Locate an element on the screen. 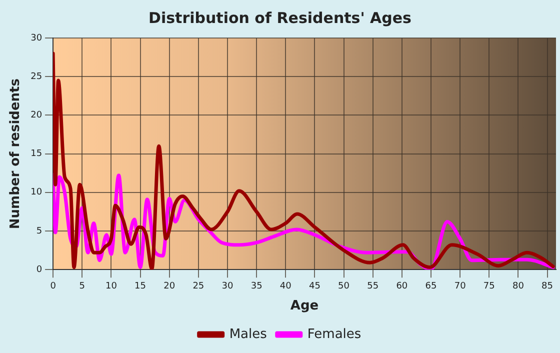  x-tick-label: 65 is located at coordinates (431, 286).